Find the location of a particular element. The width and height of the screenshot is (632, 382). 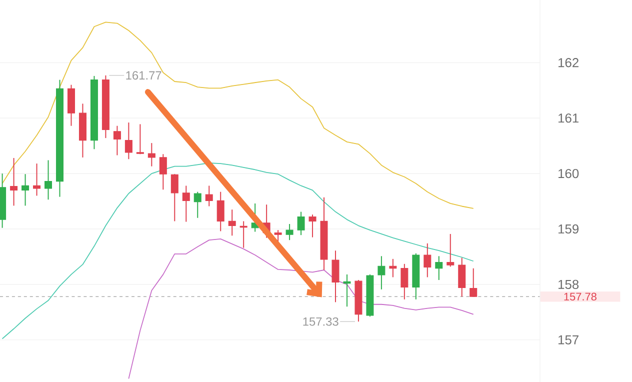

annotation: 157.33 is located at coordinates (320, 321).